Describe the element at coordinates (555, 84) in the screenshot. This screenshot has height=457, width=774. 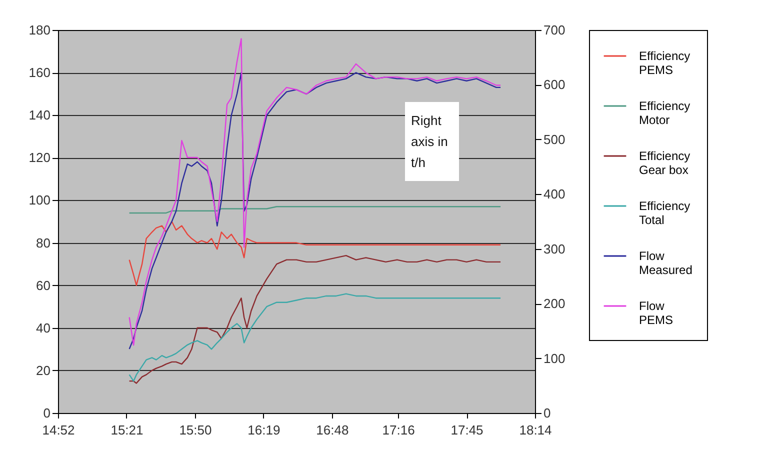
I see `y2-tick-label: 600` at that location.